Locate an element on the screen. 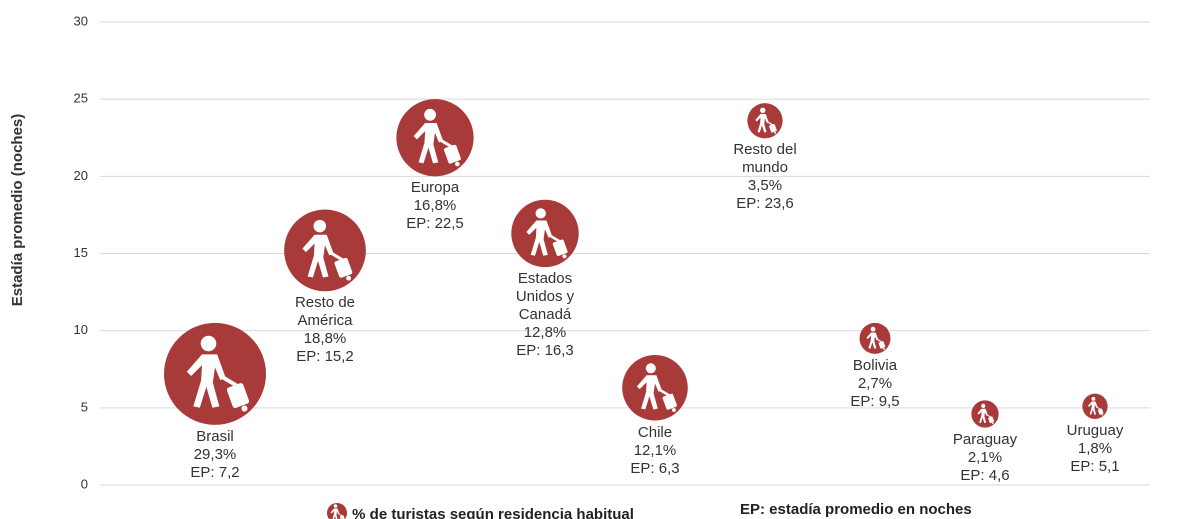  data-label: Estados Unidos y Canadá 12,8% EP: 16,3 is located at coordinates (545, 315).